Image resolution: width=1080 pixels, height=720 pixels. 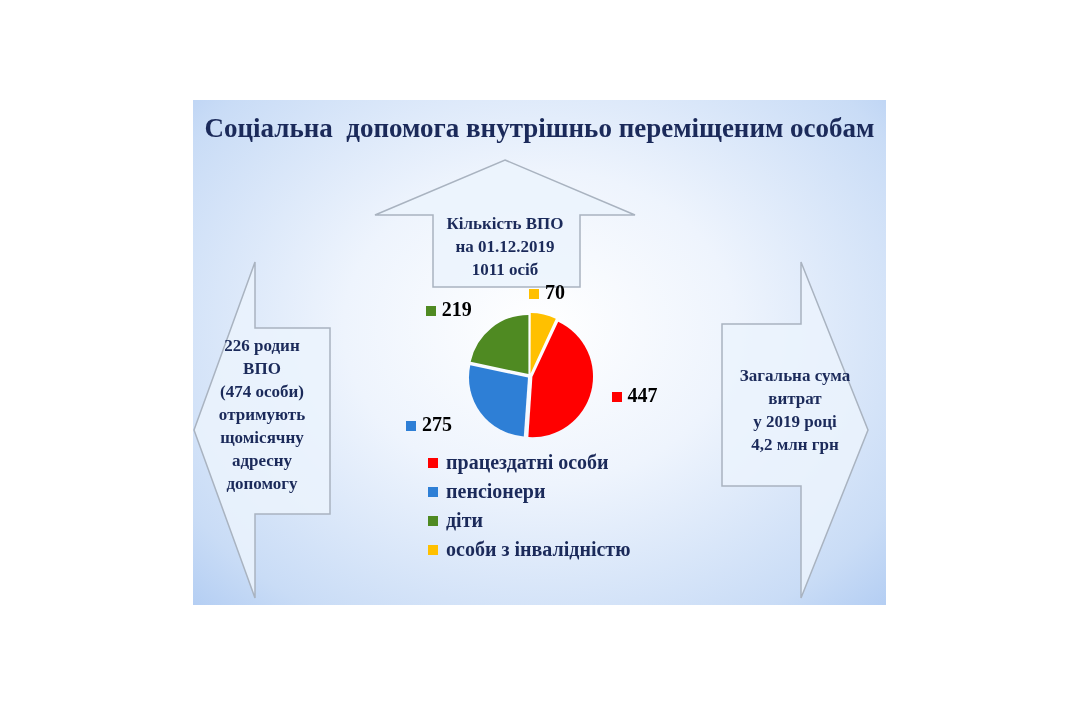 I want to click on data-label: 447, so click(x=642, y=395).